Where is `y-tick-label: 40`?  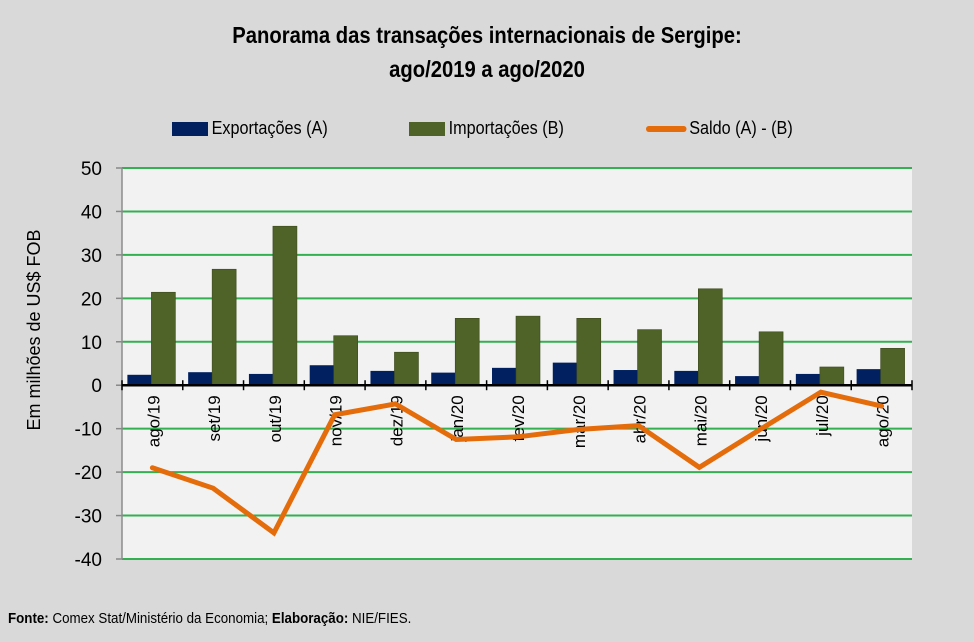 y-tick-label: 40 is located at coordinates (91, 212).